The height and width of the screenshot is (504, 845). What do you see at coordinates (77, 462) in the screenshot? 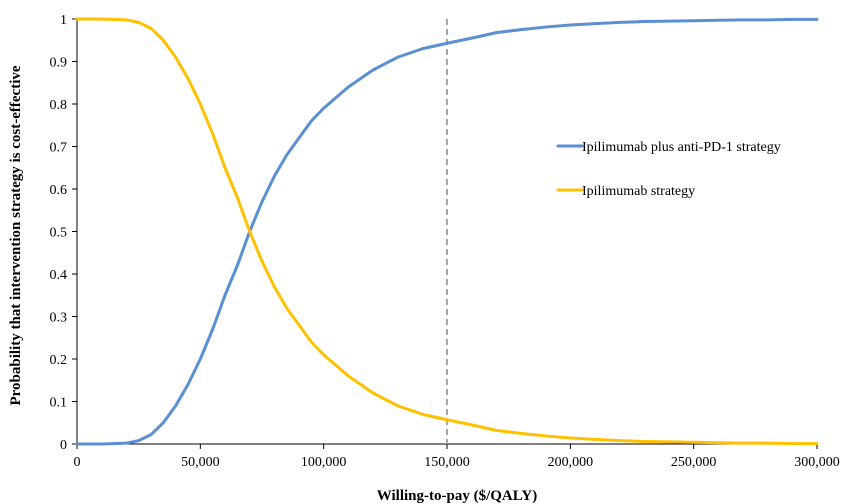
I see `x-tick-label: 0` at bounding box center [77, 462].